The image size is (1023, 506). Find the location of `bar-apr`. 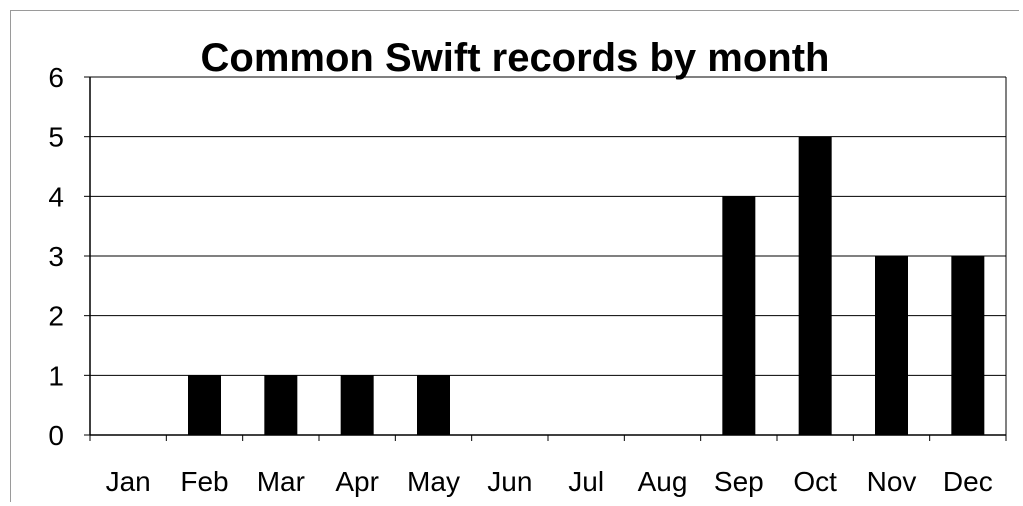

bar-apr is located at coordinates (357, 405).